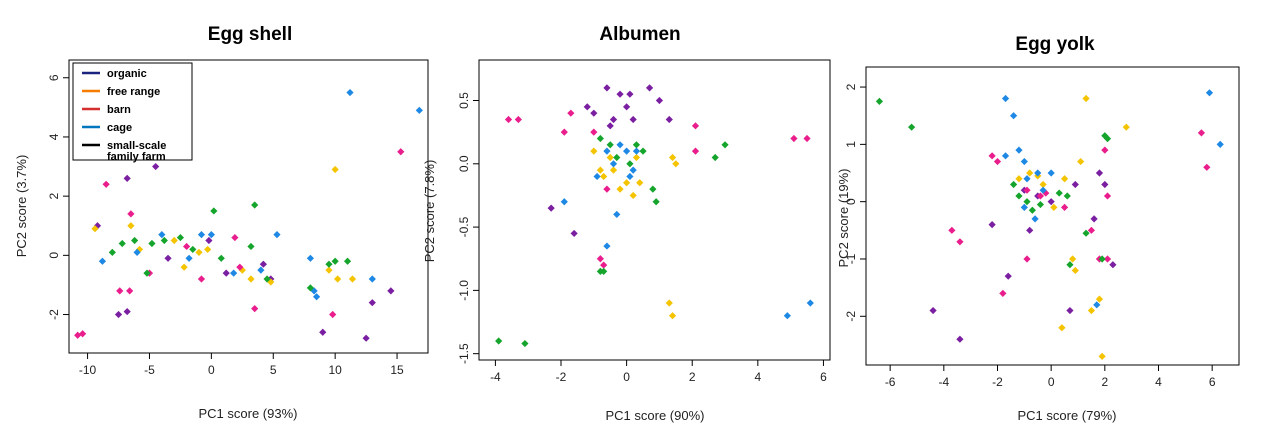  Describe the element at coordinates (88, 370) in the screenshot. I see `xtick-label: -10` at that location.